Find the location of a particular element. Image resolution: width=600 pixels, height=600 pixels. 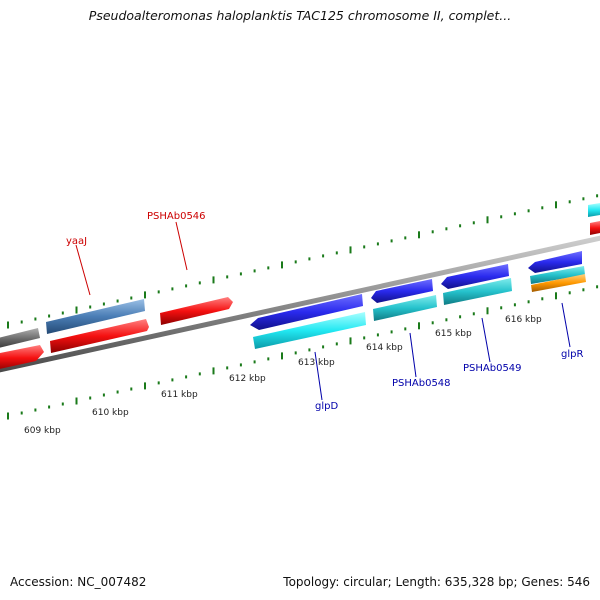

psha0546-pointer is located at coordinates (181, 246).